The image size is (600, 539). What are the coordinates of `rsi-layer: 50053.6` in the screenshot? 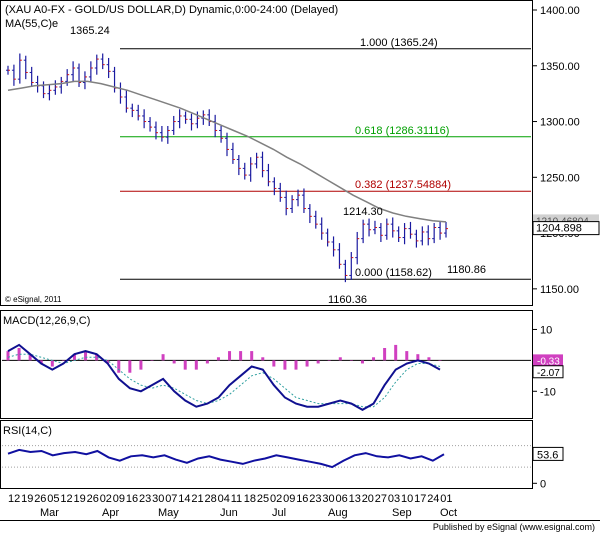 It's located at (283, 467).